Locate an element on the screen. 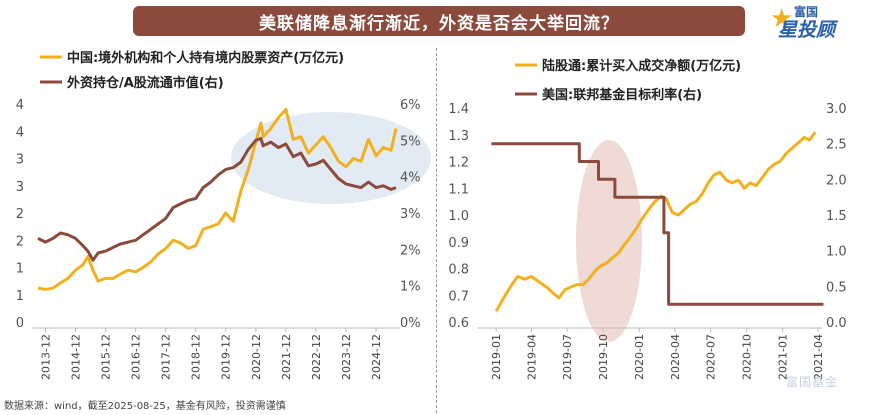 The image size is (869, 415). x-tick-label: 2014-12 is located at coordinates (76, 357).